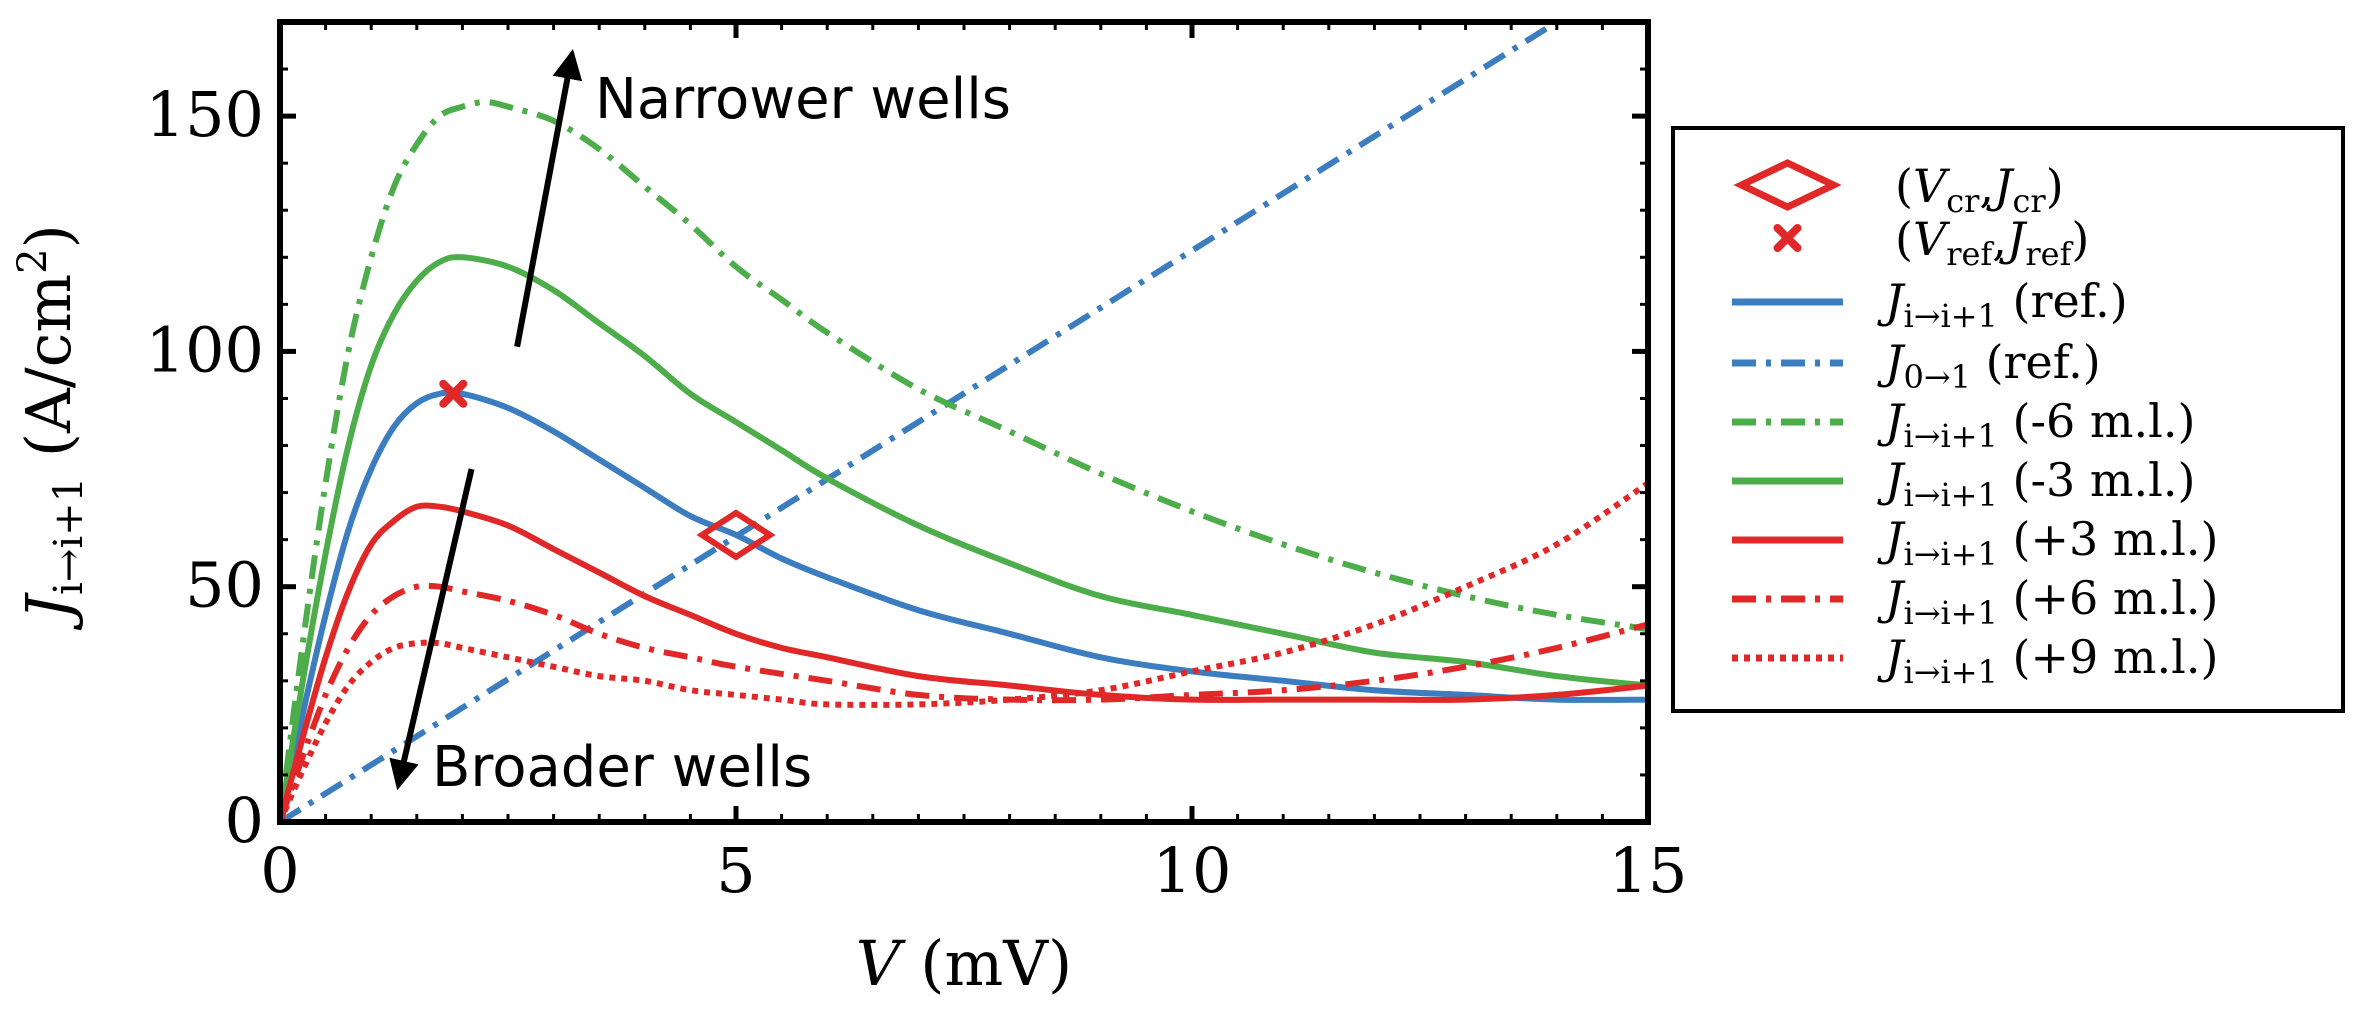 This screenshot has width=2366, height=1018. What do you see at coordinates (1989, 365) in the screenshot?
I see `legend-label-3: J0→1 (ref.)` at bounding box center [1989, 365].